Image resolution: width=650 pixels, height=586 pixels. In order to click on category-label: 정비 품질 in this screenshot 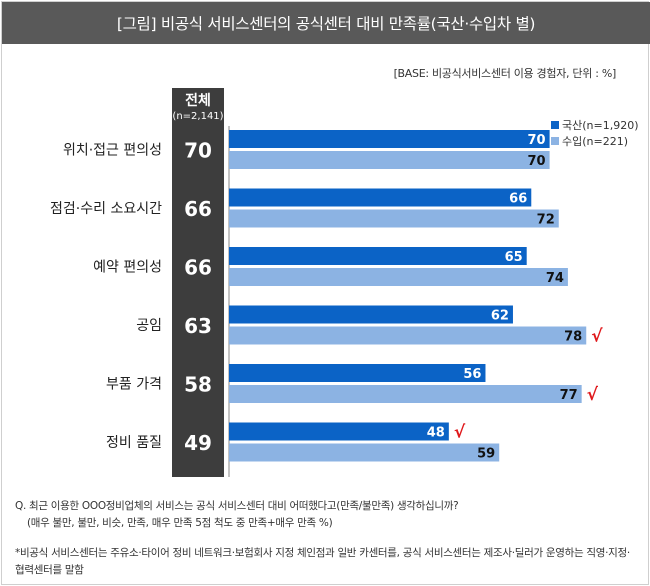, I will do `click(134, 443)`.